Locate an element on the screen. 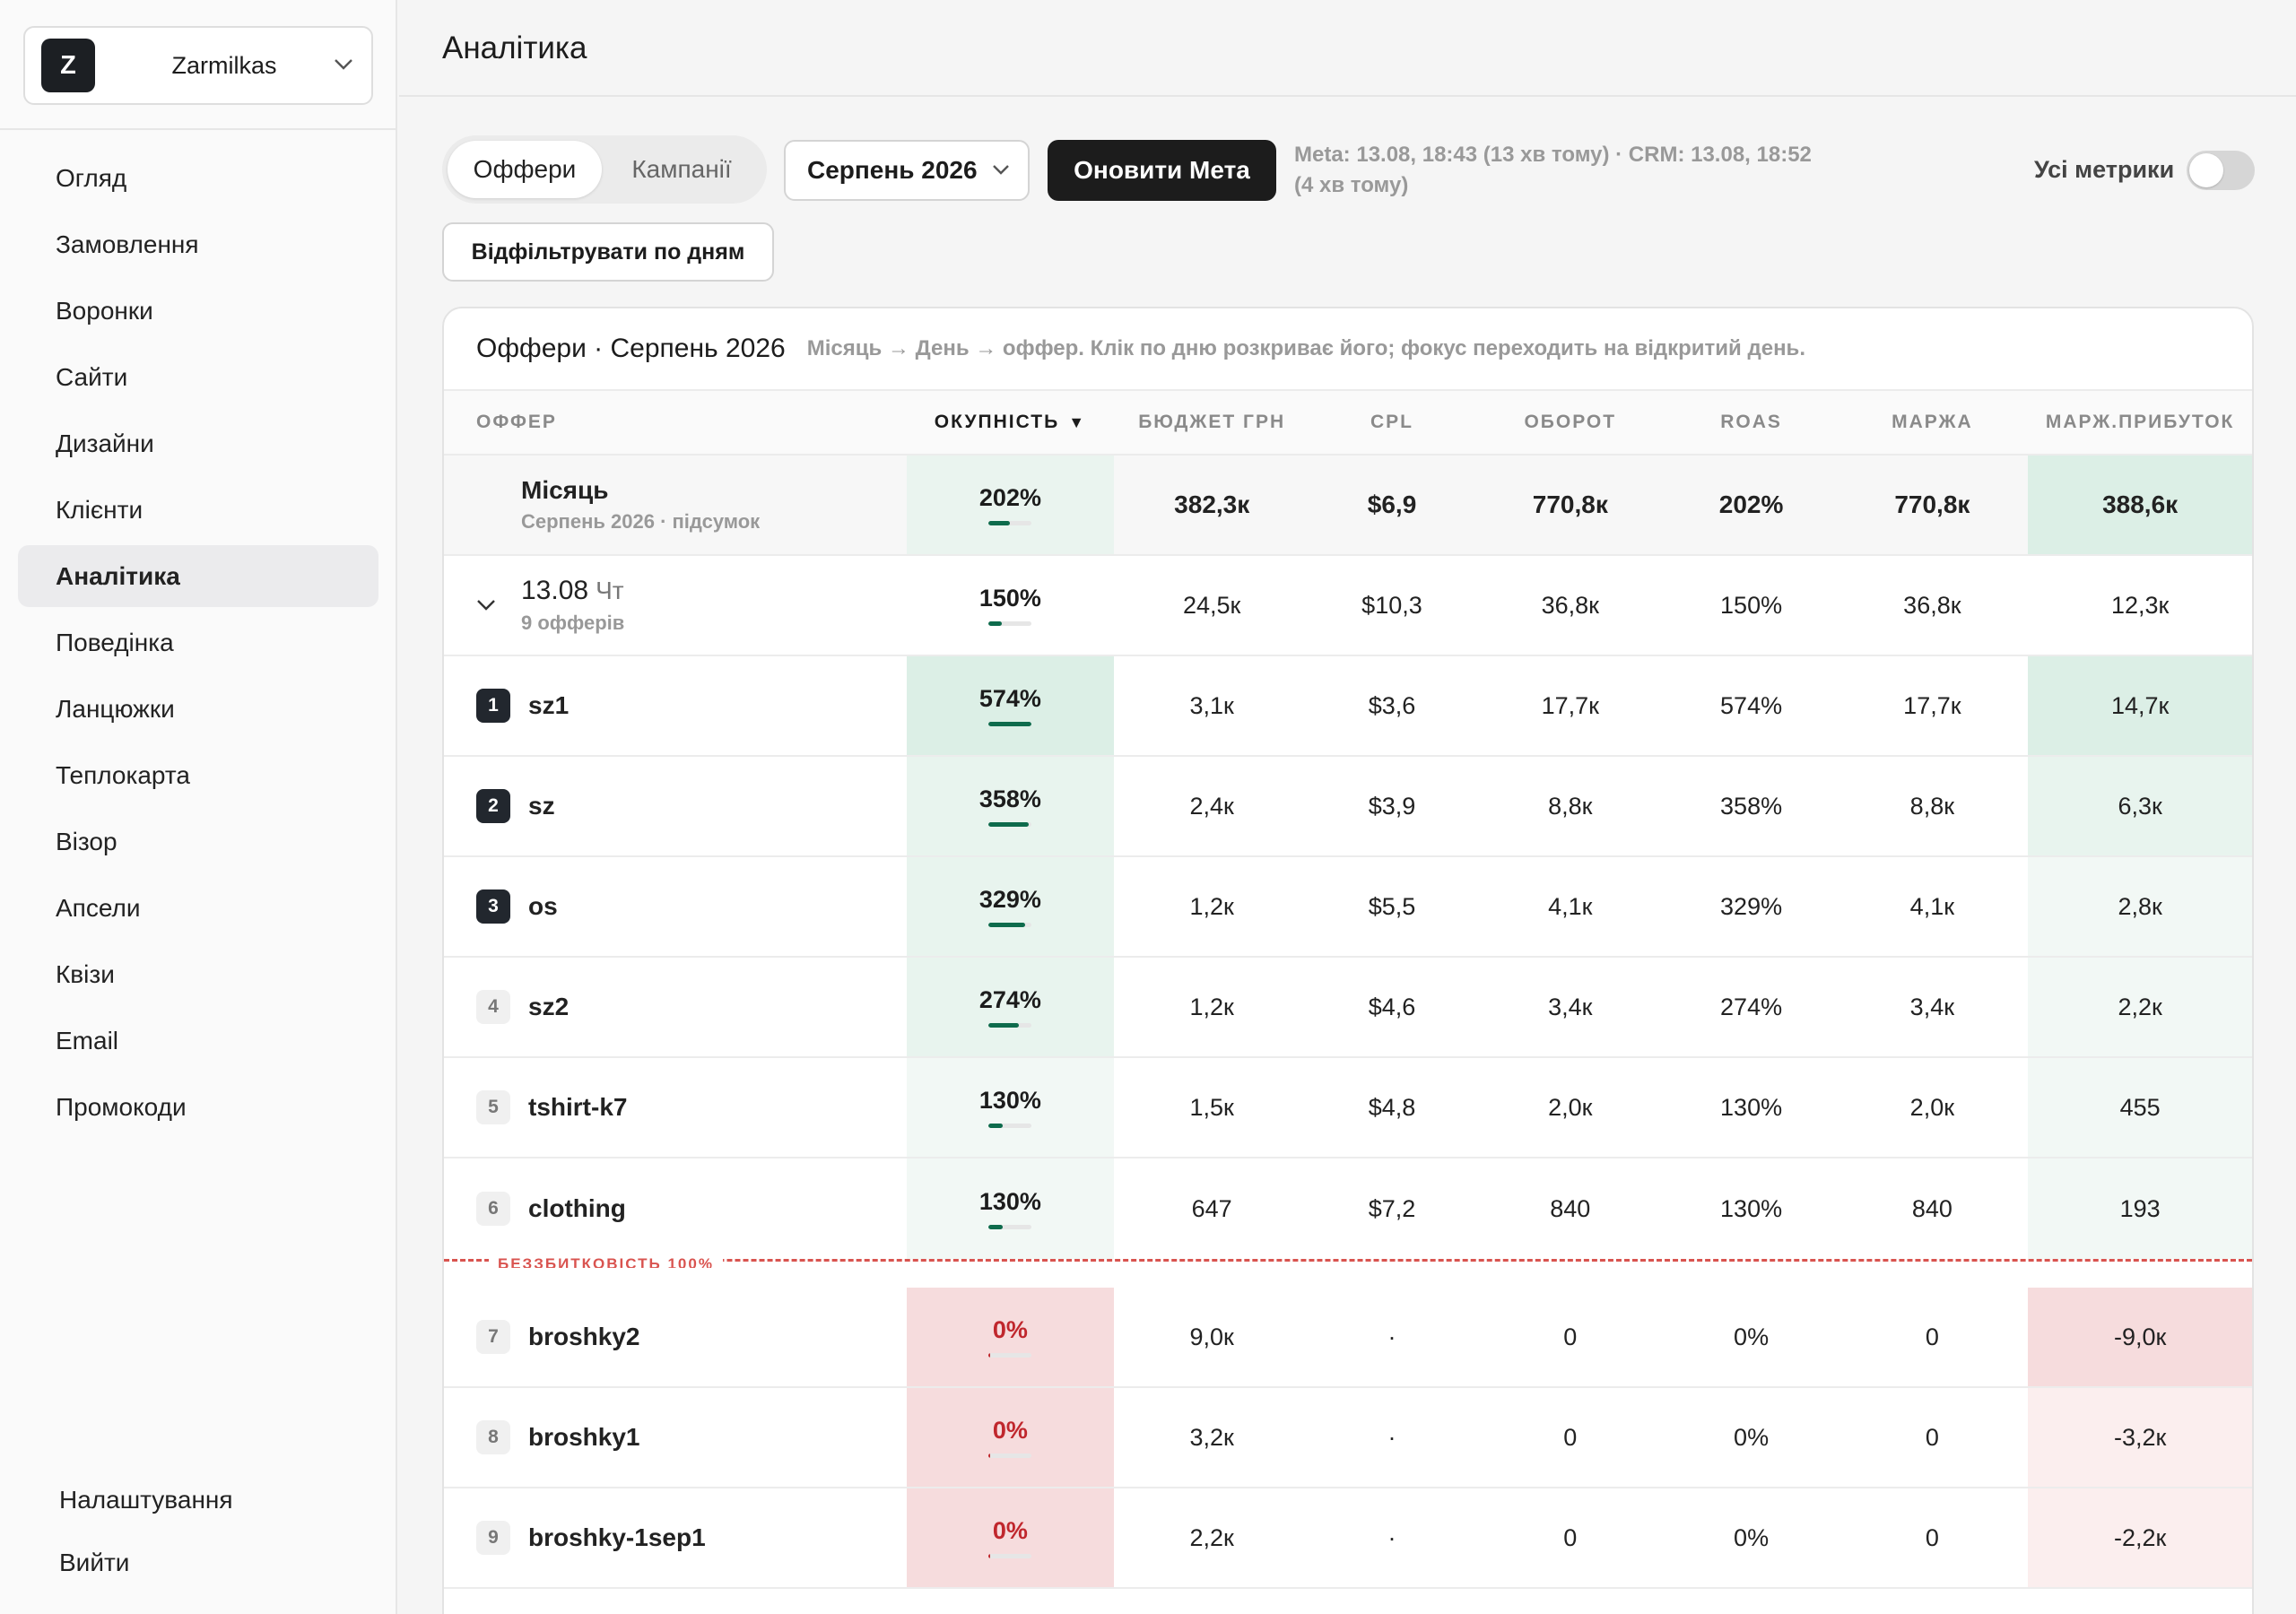 Image resolution: width=2296 pixels, height=1614 pixels. budget-cell: 9,0к is located at coordinates (1211, 1336).